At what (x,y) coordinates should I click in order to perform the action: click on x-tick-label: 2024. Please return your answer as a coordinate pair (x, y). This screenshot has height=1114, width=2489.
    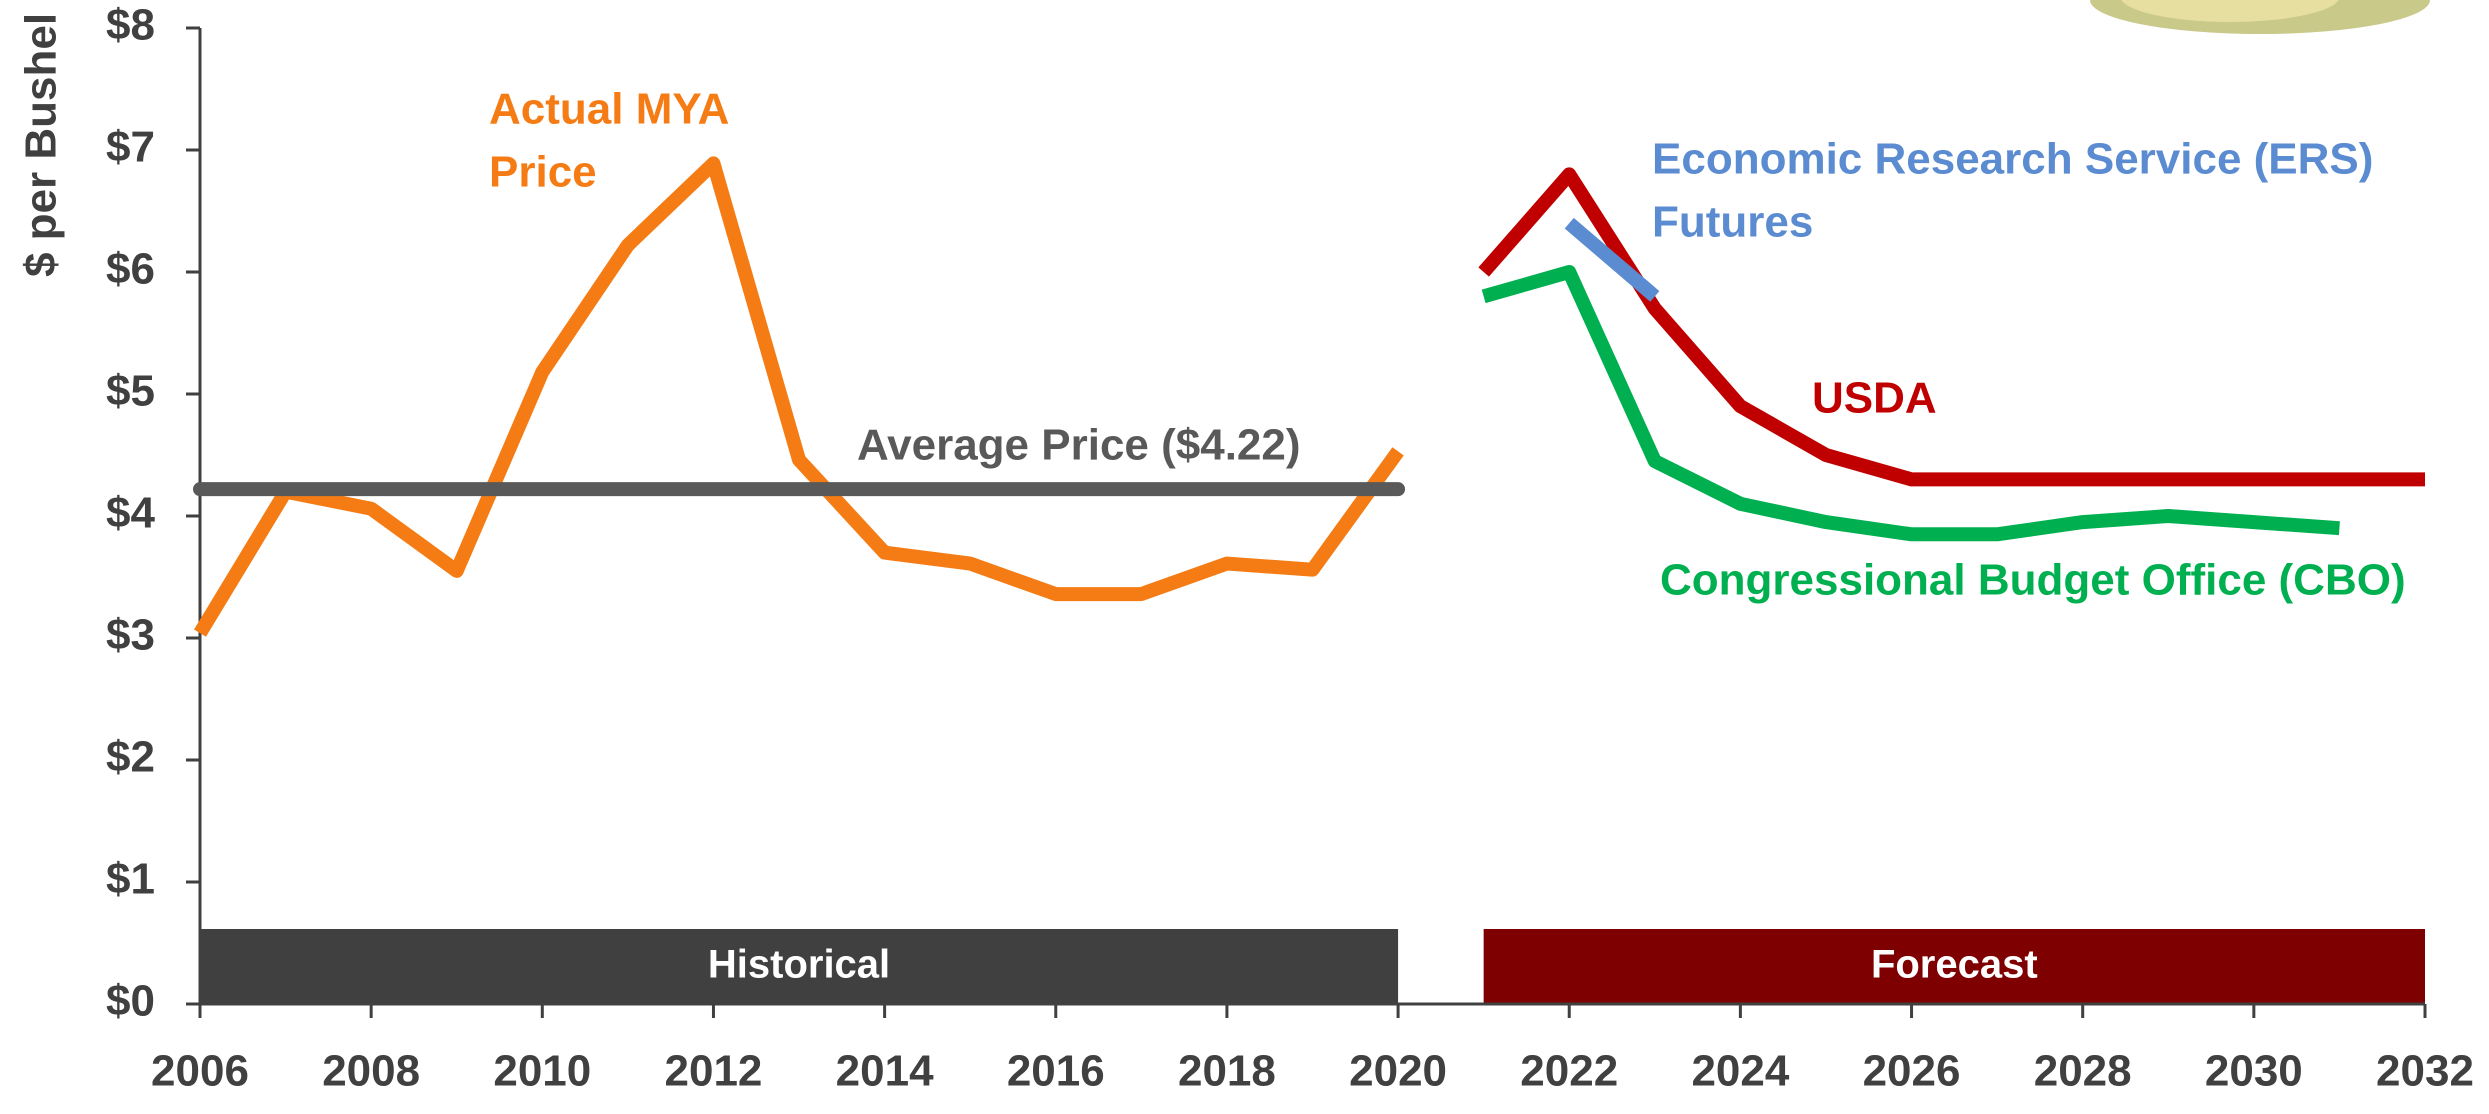
    Looking at the image, I should click on (1740, 1071).